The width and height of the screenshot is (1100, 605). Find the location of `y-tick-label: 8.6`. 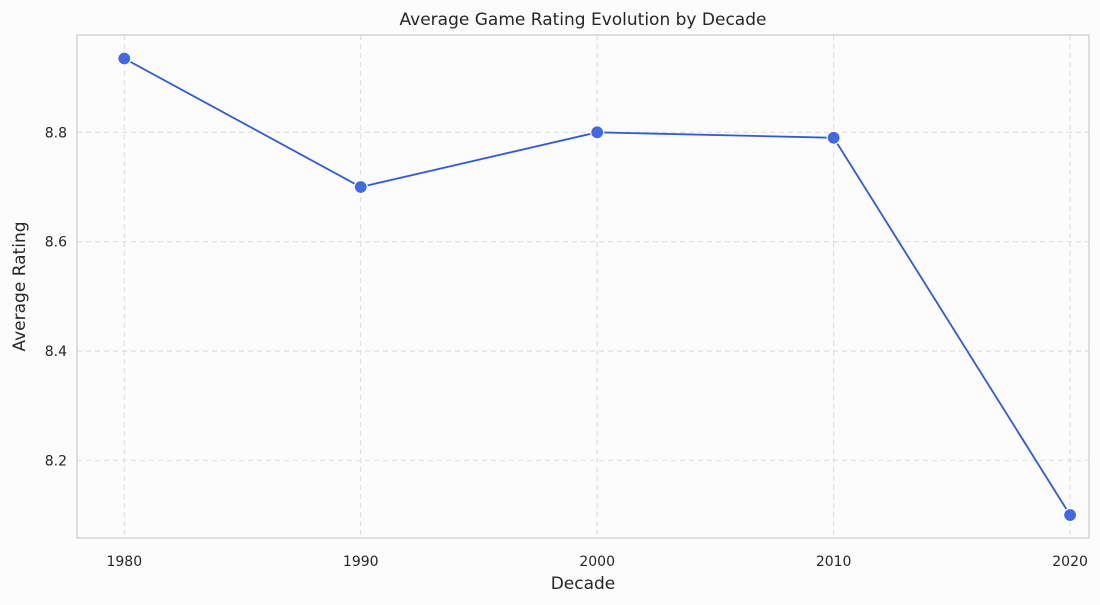

y-tick-label: 8.6 is located at coordinates (56, 243).